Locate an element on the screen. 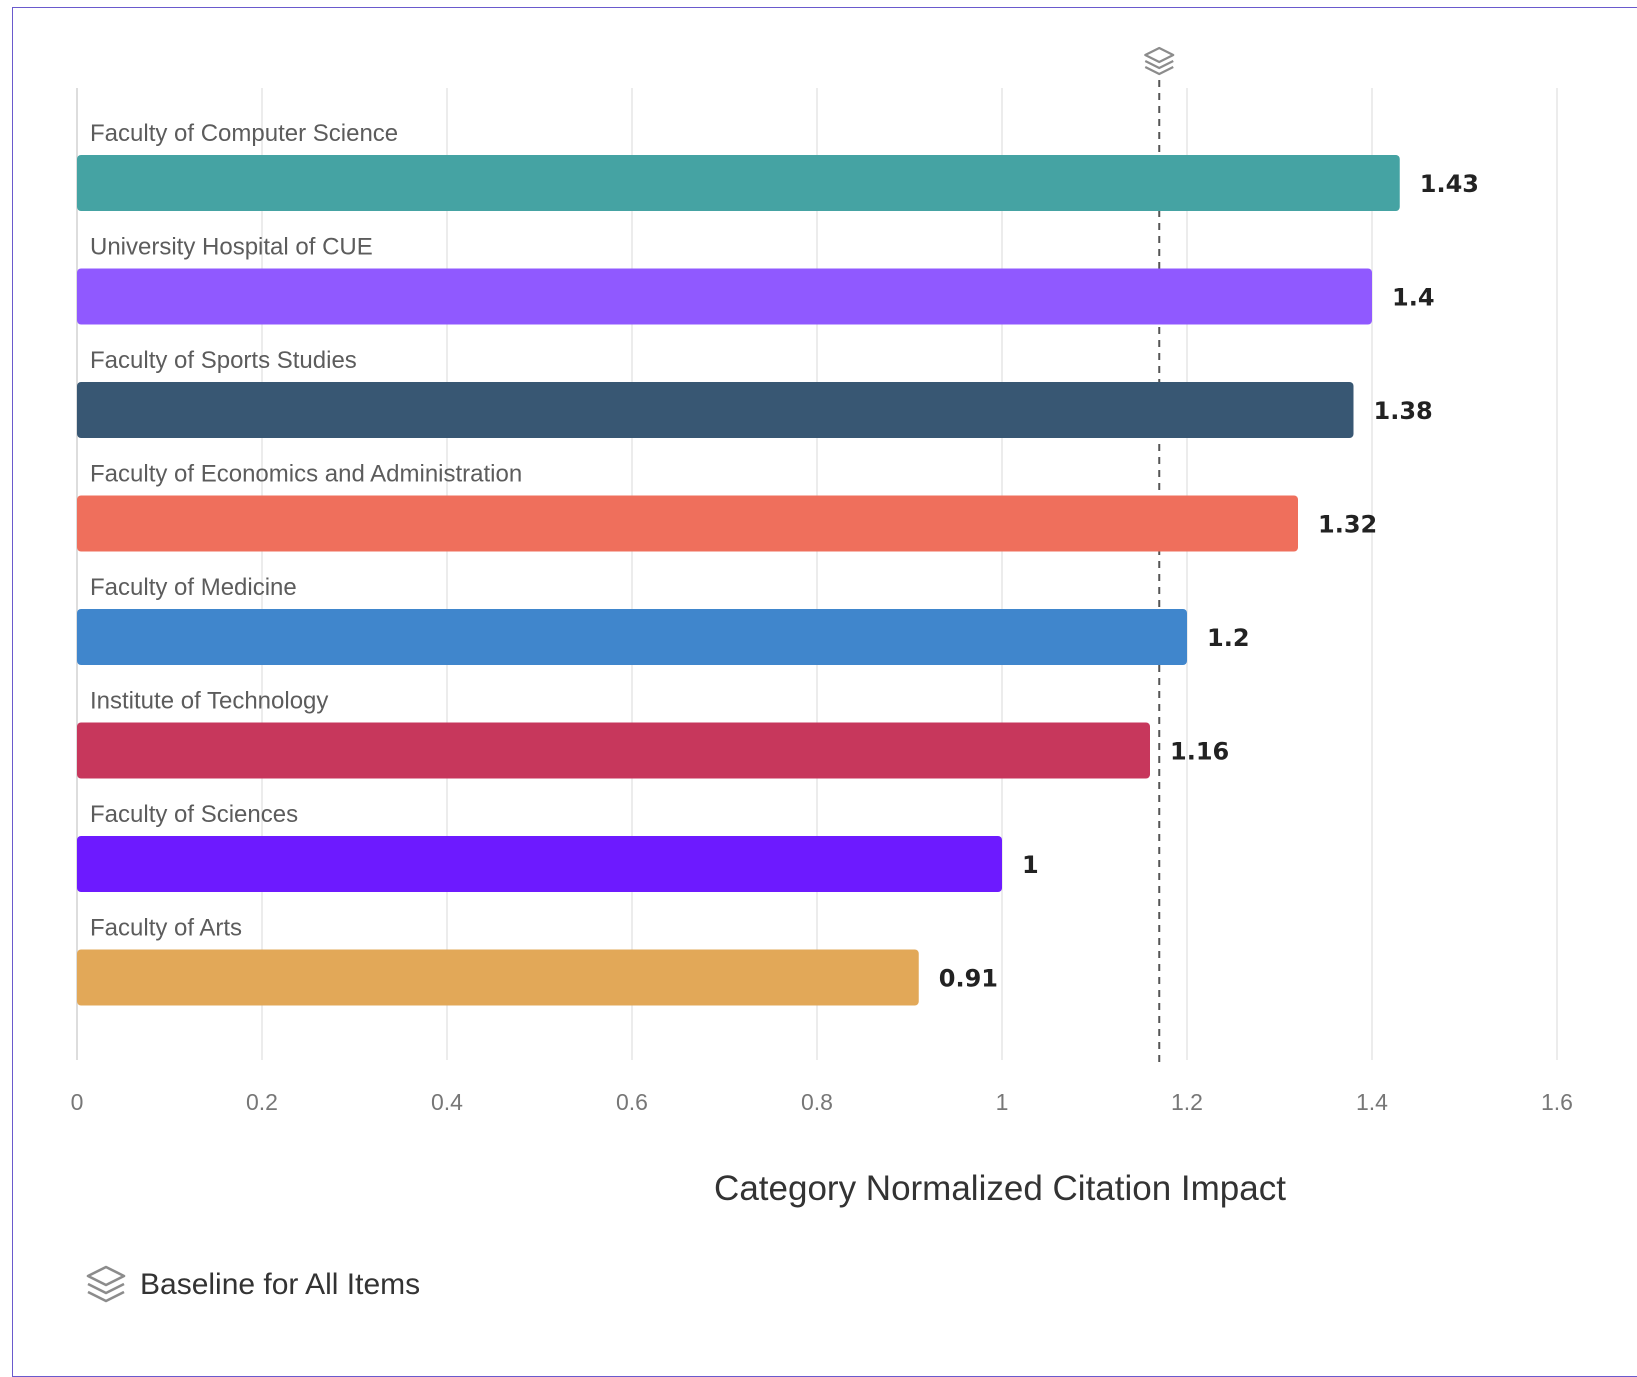 The image size is (1637, 1377). x-tick-label: 0 is located at coordinates (77, 1102).